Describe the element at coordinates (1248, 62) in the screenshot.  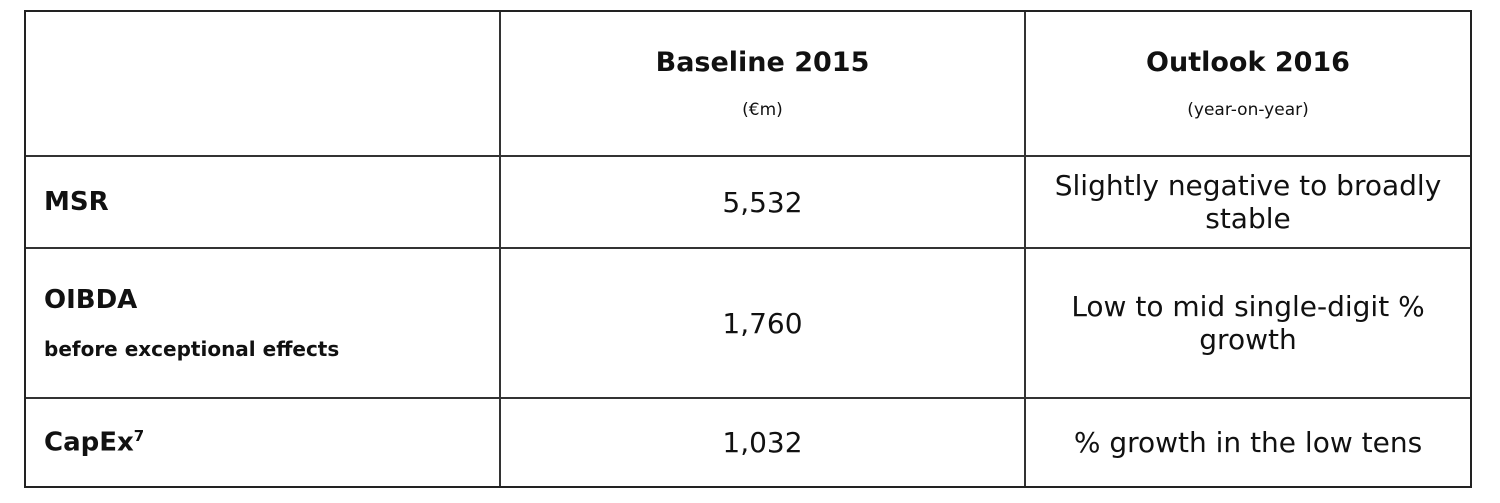
I see `header-outlook-title: Outlook 2016` at that location.